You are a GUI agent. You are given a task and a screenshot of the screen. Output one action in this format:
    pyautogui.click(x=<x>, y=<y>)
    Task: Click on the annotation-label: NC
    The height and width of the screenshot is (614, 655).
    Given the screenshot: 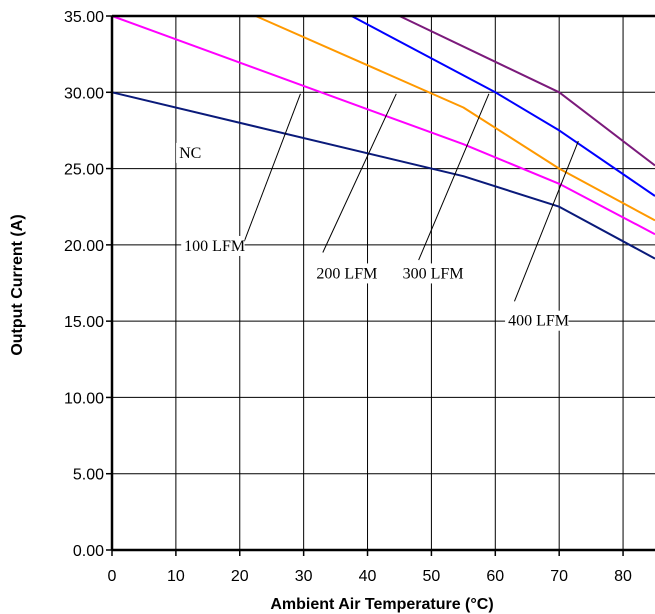 What is the action you would take?
    pyautogui.click(x=190, y=153)
    